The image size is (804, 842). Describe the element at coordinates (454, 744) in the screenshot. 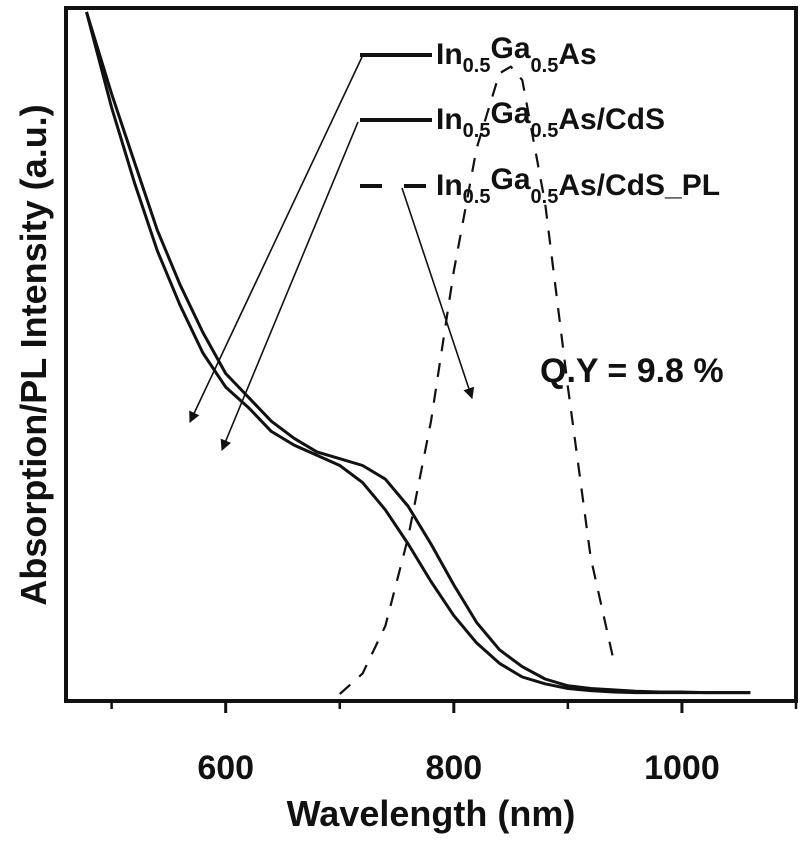

I see `x-axis-ticks: 600 800 1000` at that location.